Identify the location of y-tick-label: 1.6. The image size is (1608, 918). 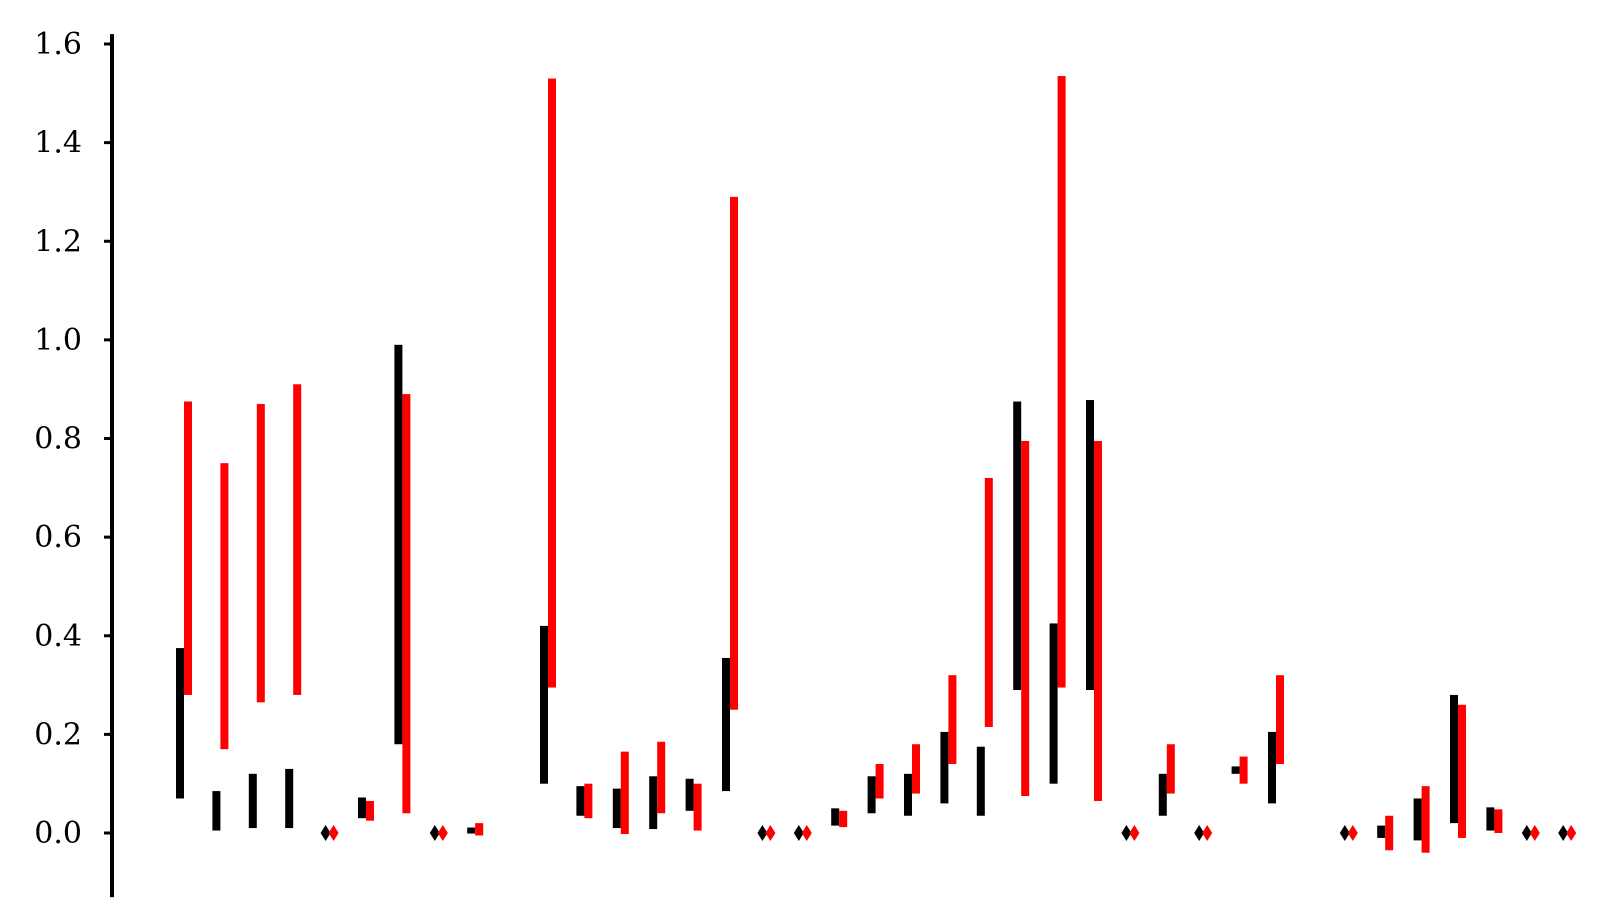
(58, 44).